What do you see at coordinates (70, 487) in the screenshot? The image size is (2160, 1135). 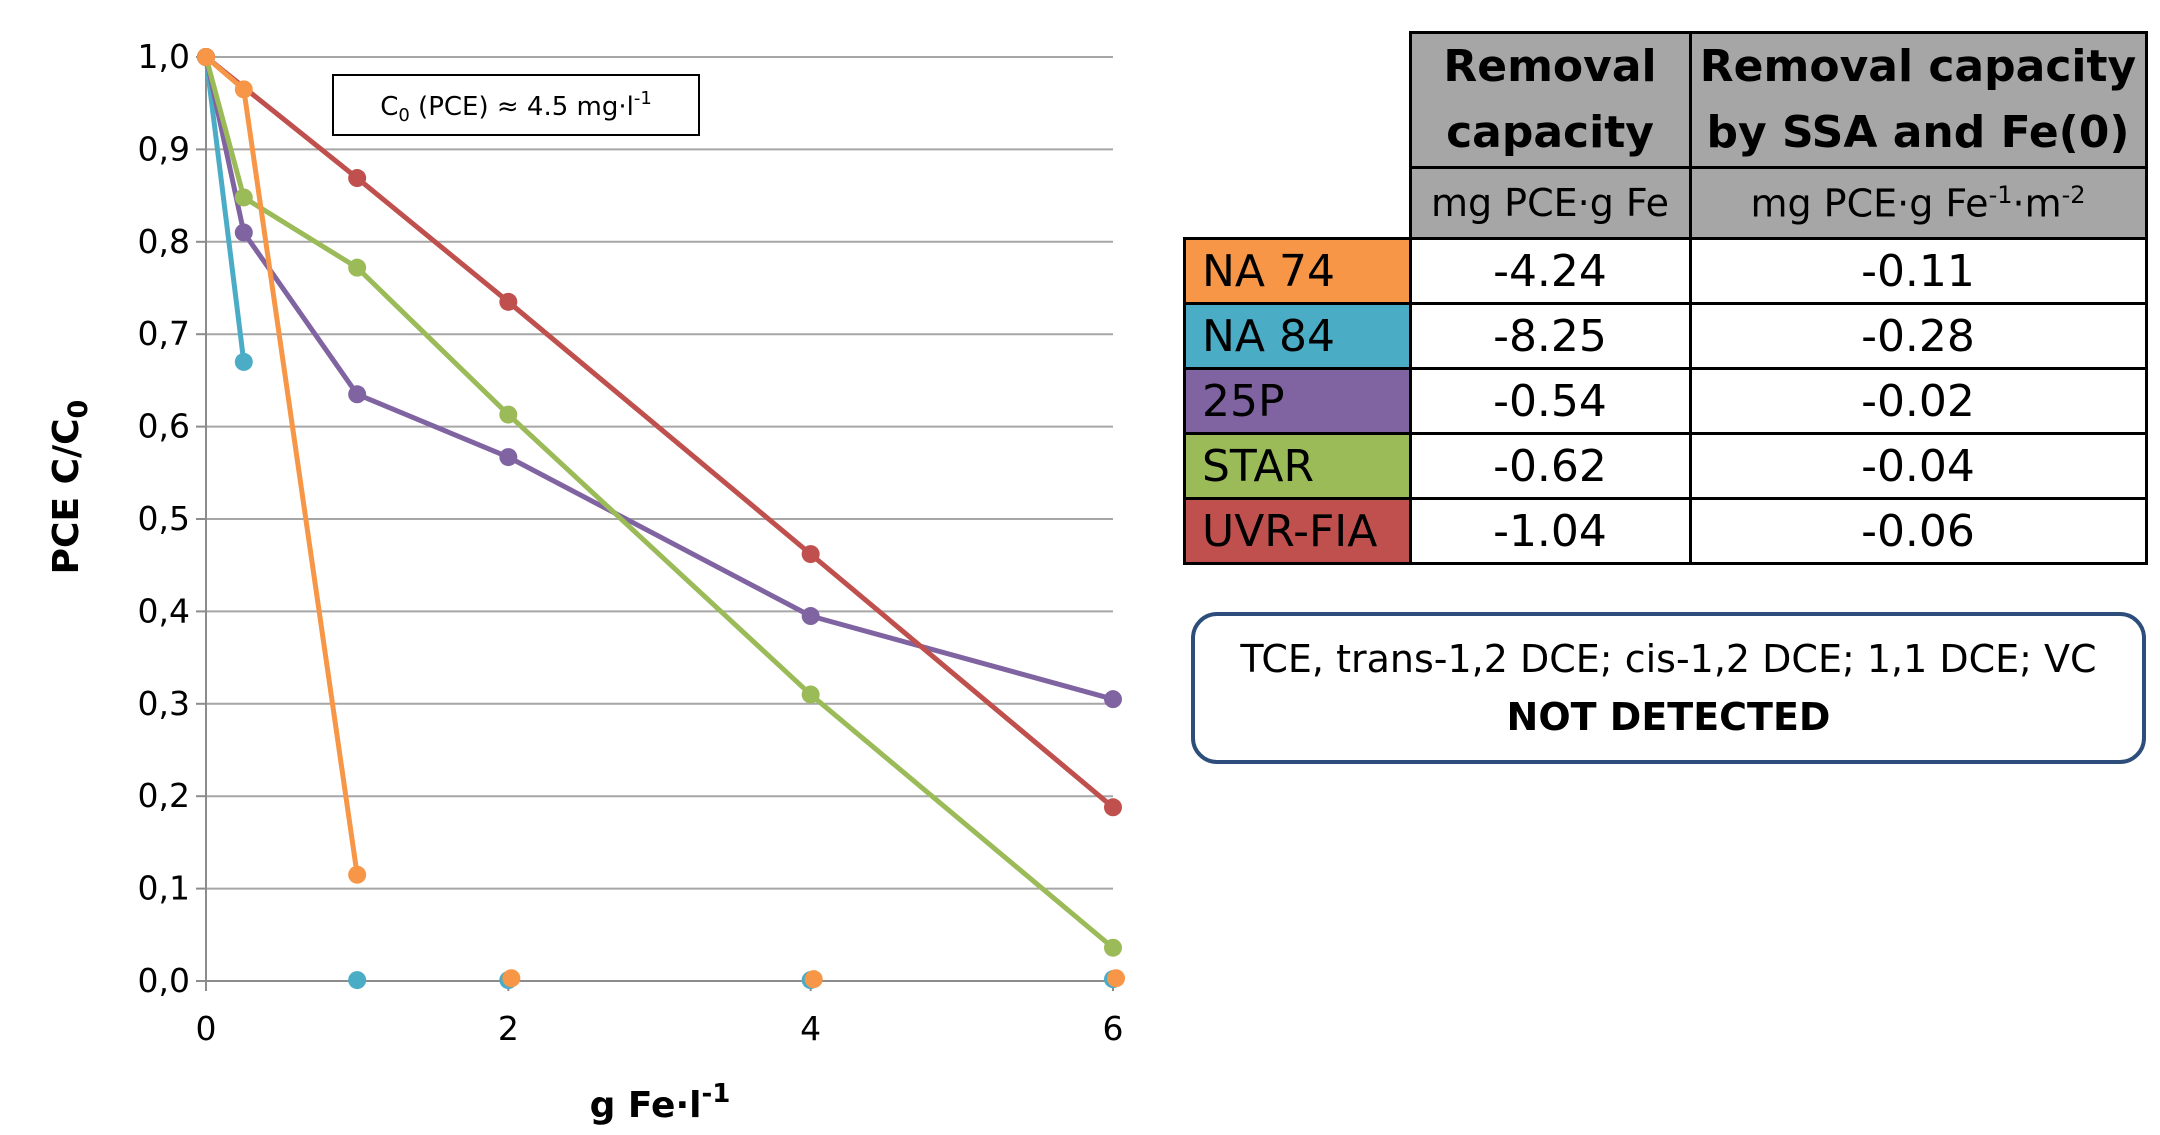 I see `y-axis-title: PCE C/C0` at bounding box center [70, 487].